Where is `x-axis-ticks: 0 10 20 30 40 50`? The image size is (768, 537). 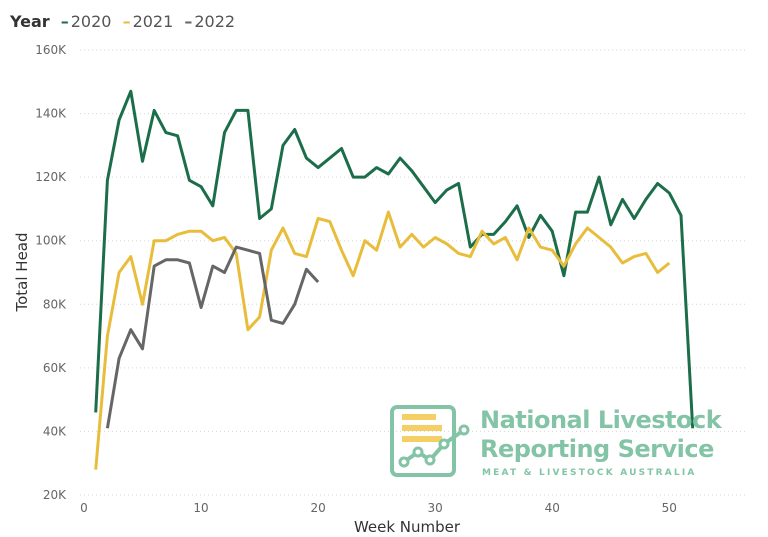 x-axis-ticks: 0 10 20 30 40 50 is located at coordinates (378, 508).